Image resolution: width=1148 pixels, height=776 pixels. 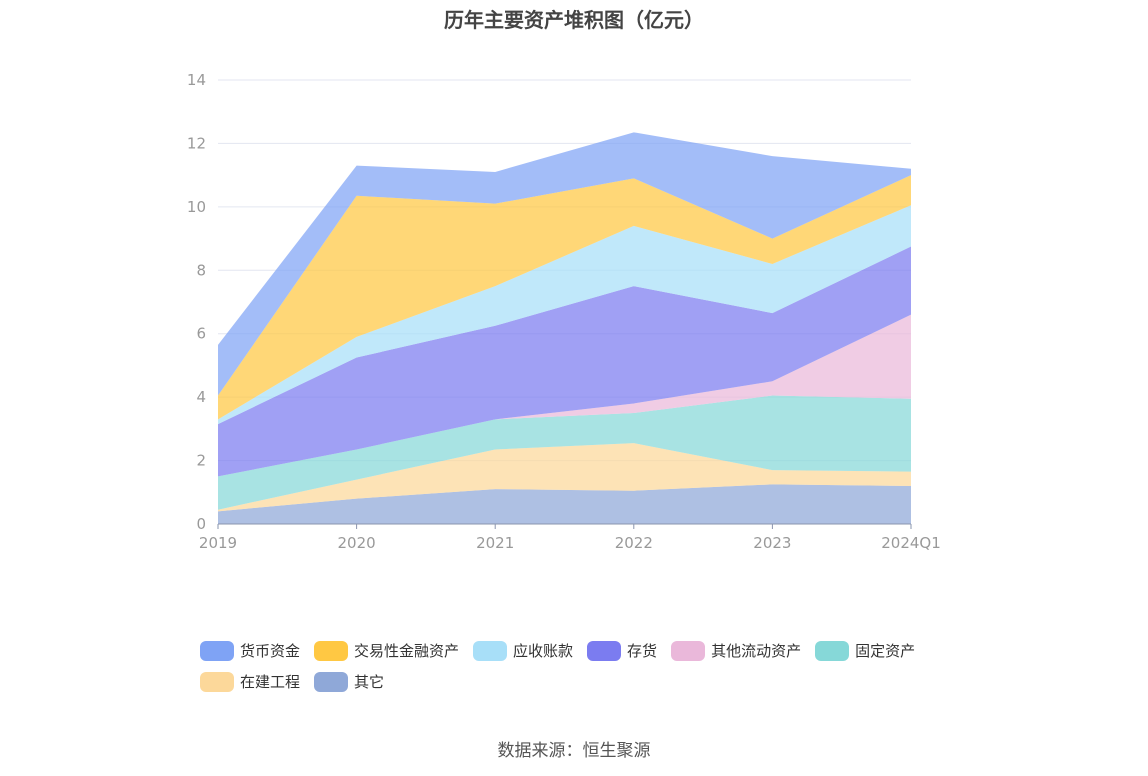 I want to click on legend-item: 交易性金融资产, so click(x=386, y=650).